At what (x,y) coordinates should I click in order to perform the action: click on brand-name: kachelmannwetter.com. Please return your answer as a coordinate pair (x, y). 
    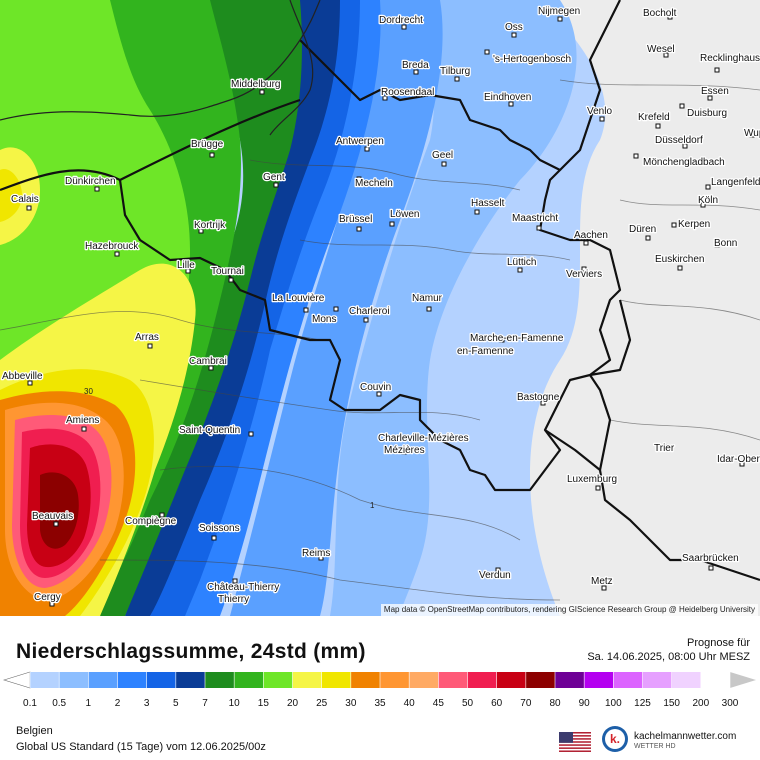
    Looking at the image, I should click on (685, 736).